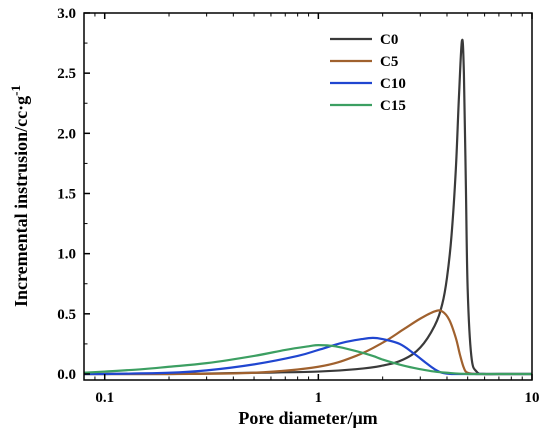 The height and width of the screenshot is (435, 550). I want to click on legend: C0 C5 C10 C15, so click(368, 73).